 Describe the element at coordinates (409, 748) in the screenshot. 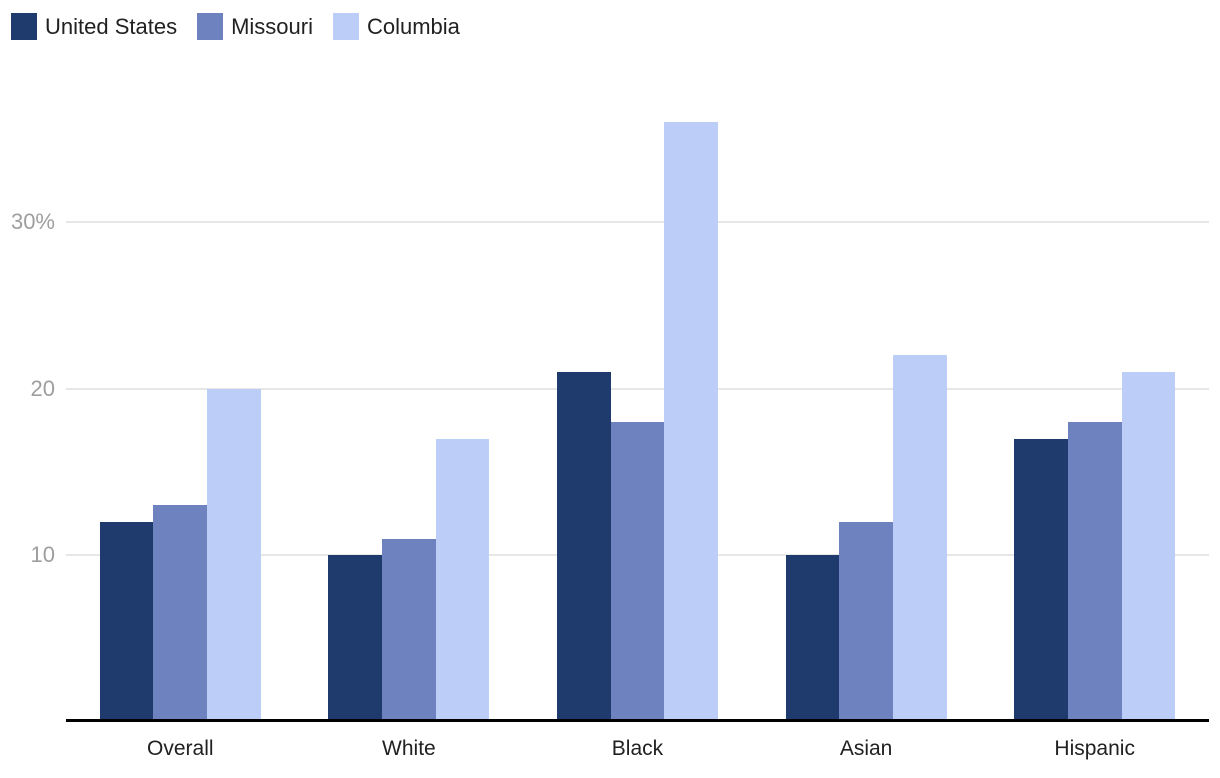

I see `x-axis-label-white: White` at that location.